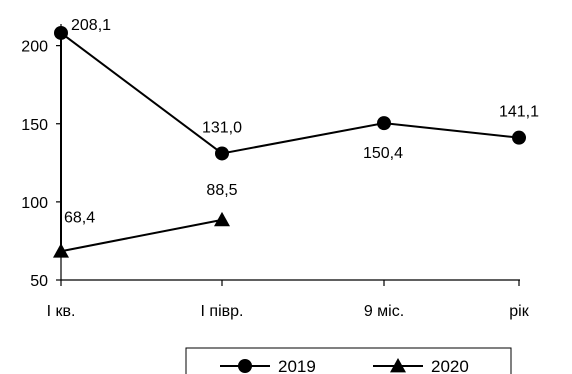  What do you see at coordinates (450, 365) in the screenshot?
I see `legend-label-2020: 2020` at bounding box center [450, 365].